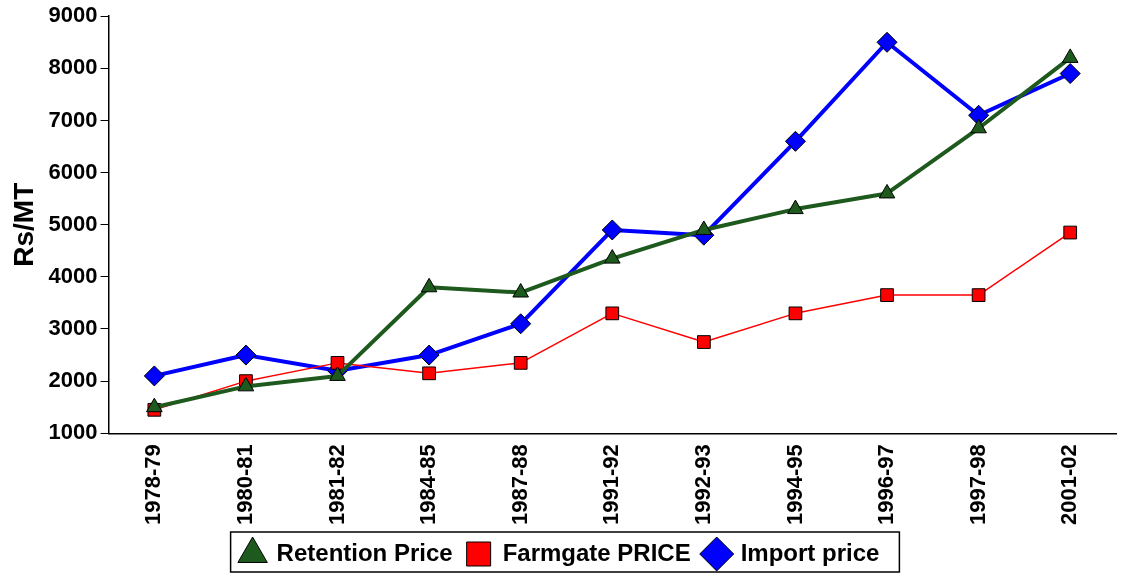  Describe the element at coordinates (73, 432) in the screenshot. I see `y-tick-label: 1000` at that location.